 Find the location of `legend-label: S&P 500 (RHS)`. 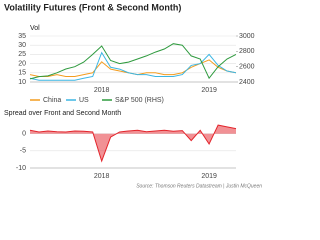

legend-label: S&P 500 (RHS) is located at coordinates (139, 100).